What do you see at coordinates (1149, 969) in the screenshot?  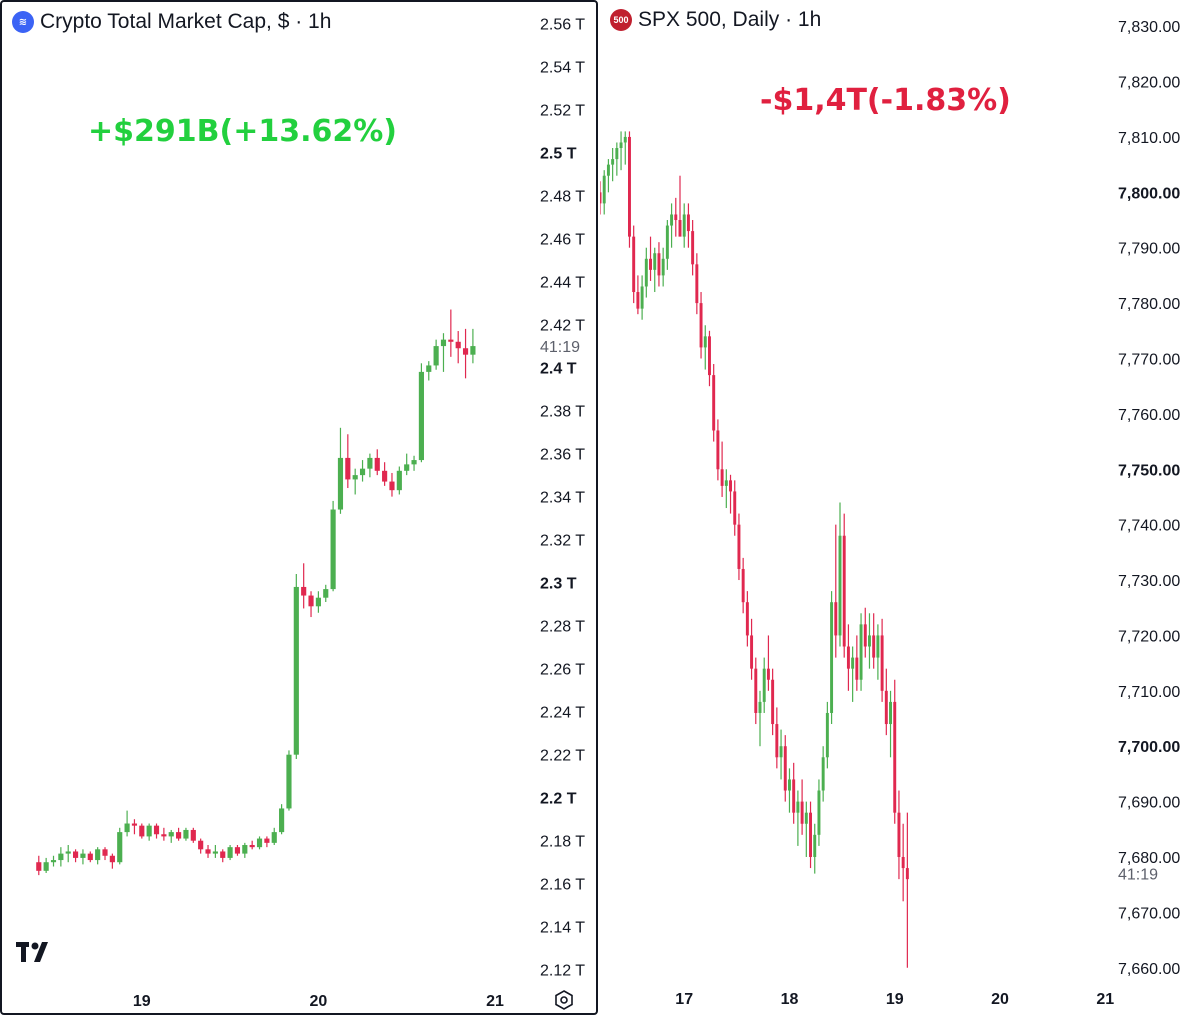 I see `spx-y-tick-label: 7,660.00` at bounding box center [1149, 969].